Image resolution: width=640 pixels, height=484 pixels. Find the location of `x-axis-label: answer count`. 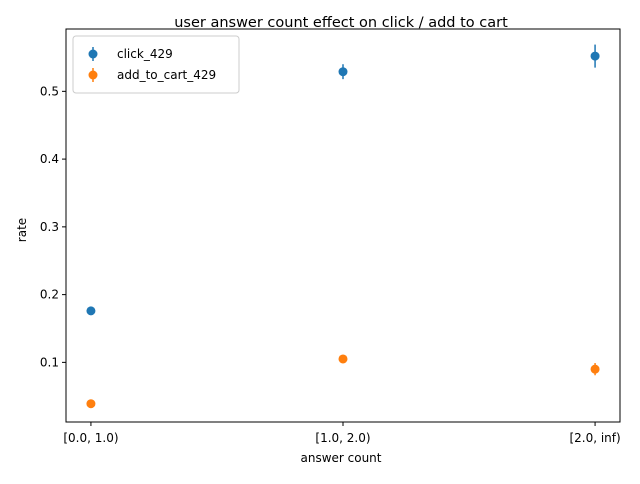

x-axis-label: answer count is located at coordinates (340, 458).